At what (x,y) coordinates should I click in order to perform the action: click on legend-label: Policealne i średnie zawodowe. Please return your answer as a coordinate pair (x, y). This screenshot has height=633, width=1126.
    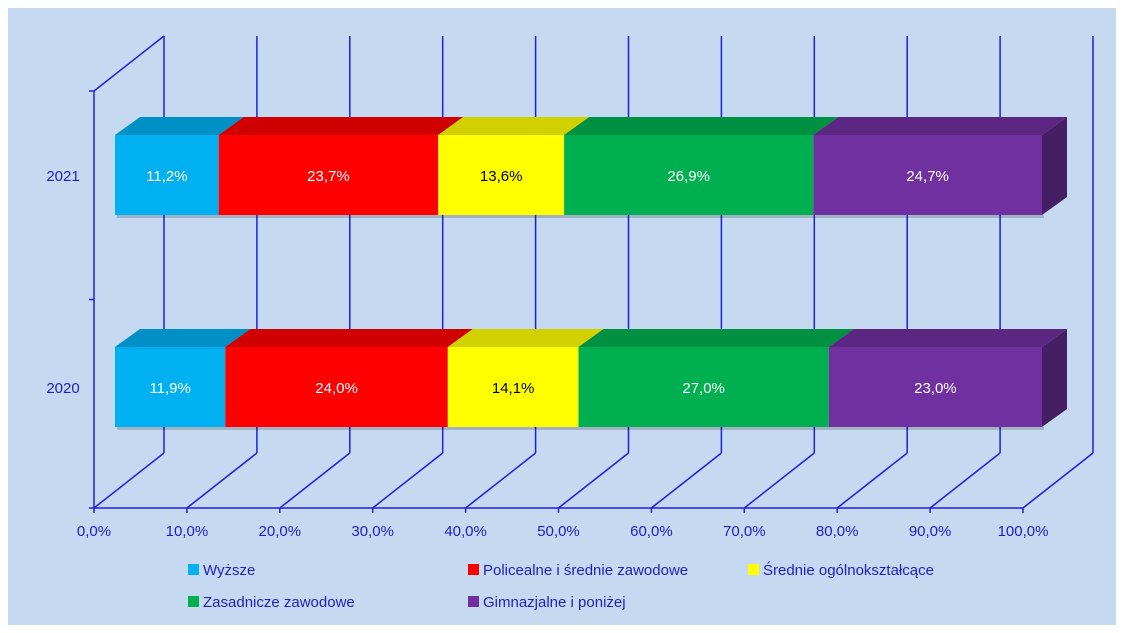
    Looking at the image, I should click on (585, 570).